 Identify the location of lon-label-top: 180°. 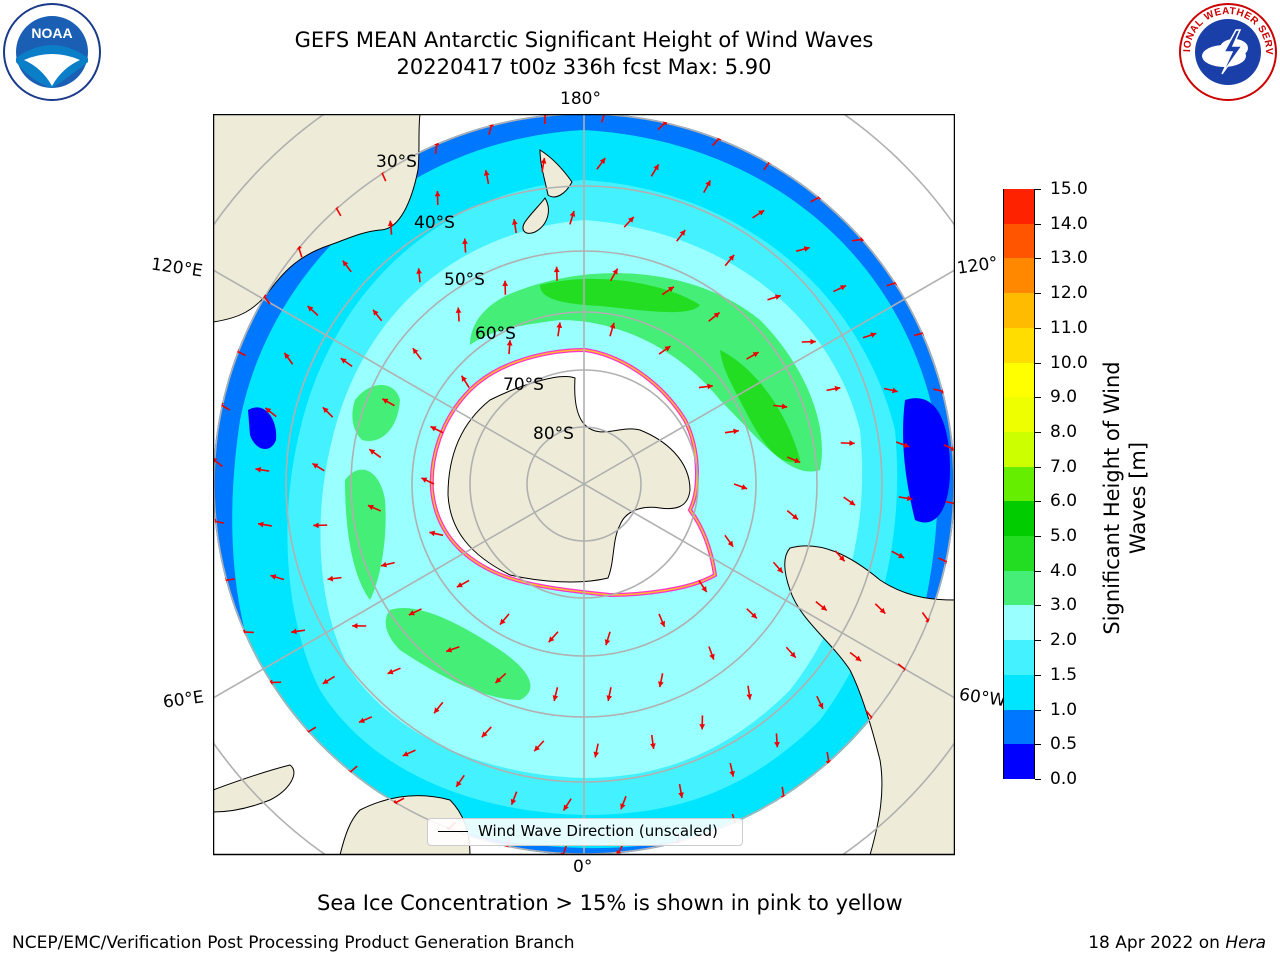
(580, 99).